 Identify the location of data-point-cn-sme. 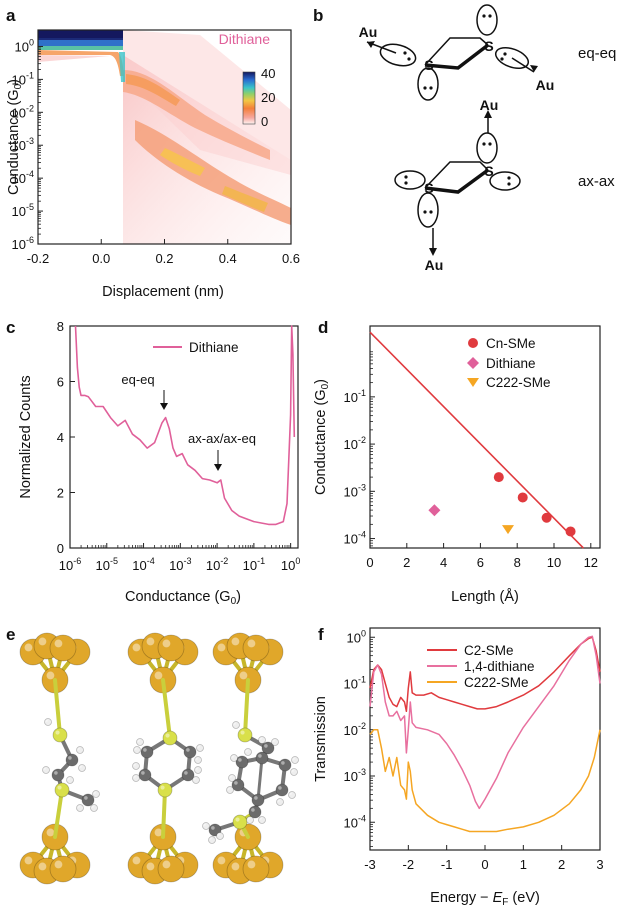
(546, 517).